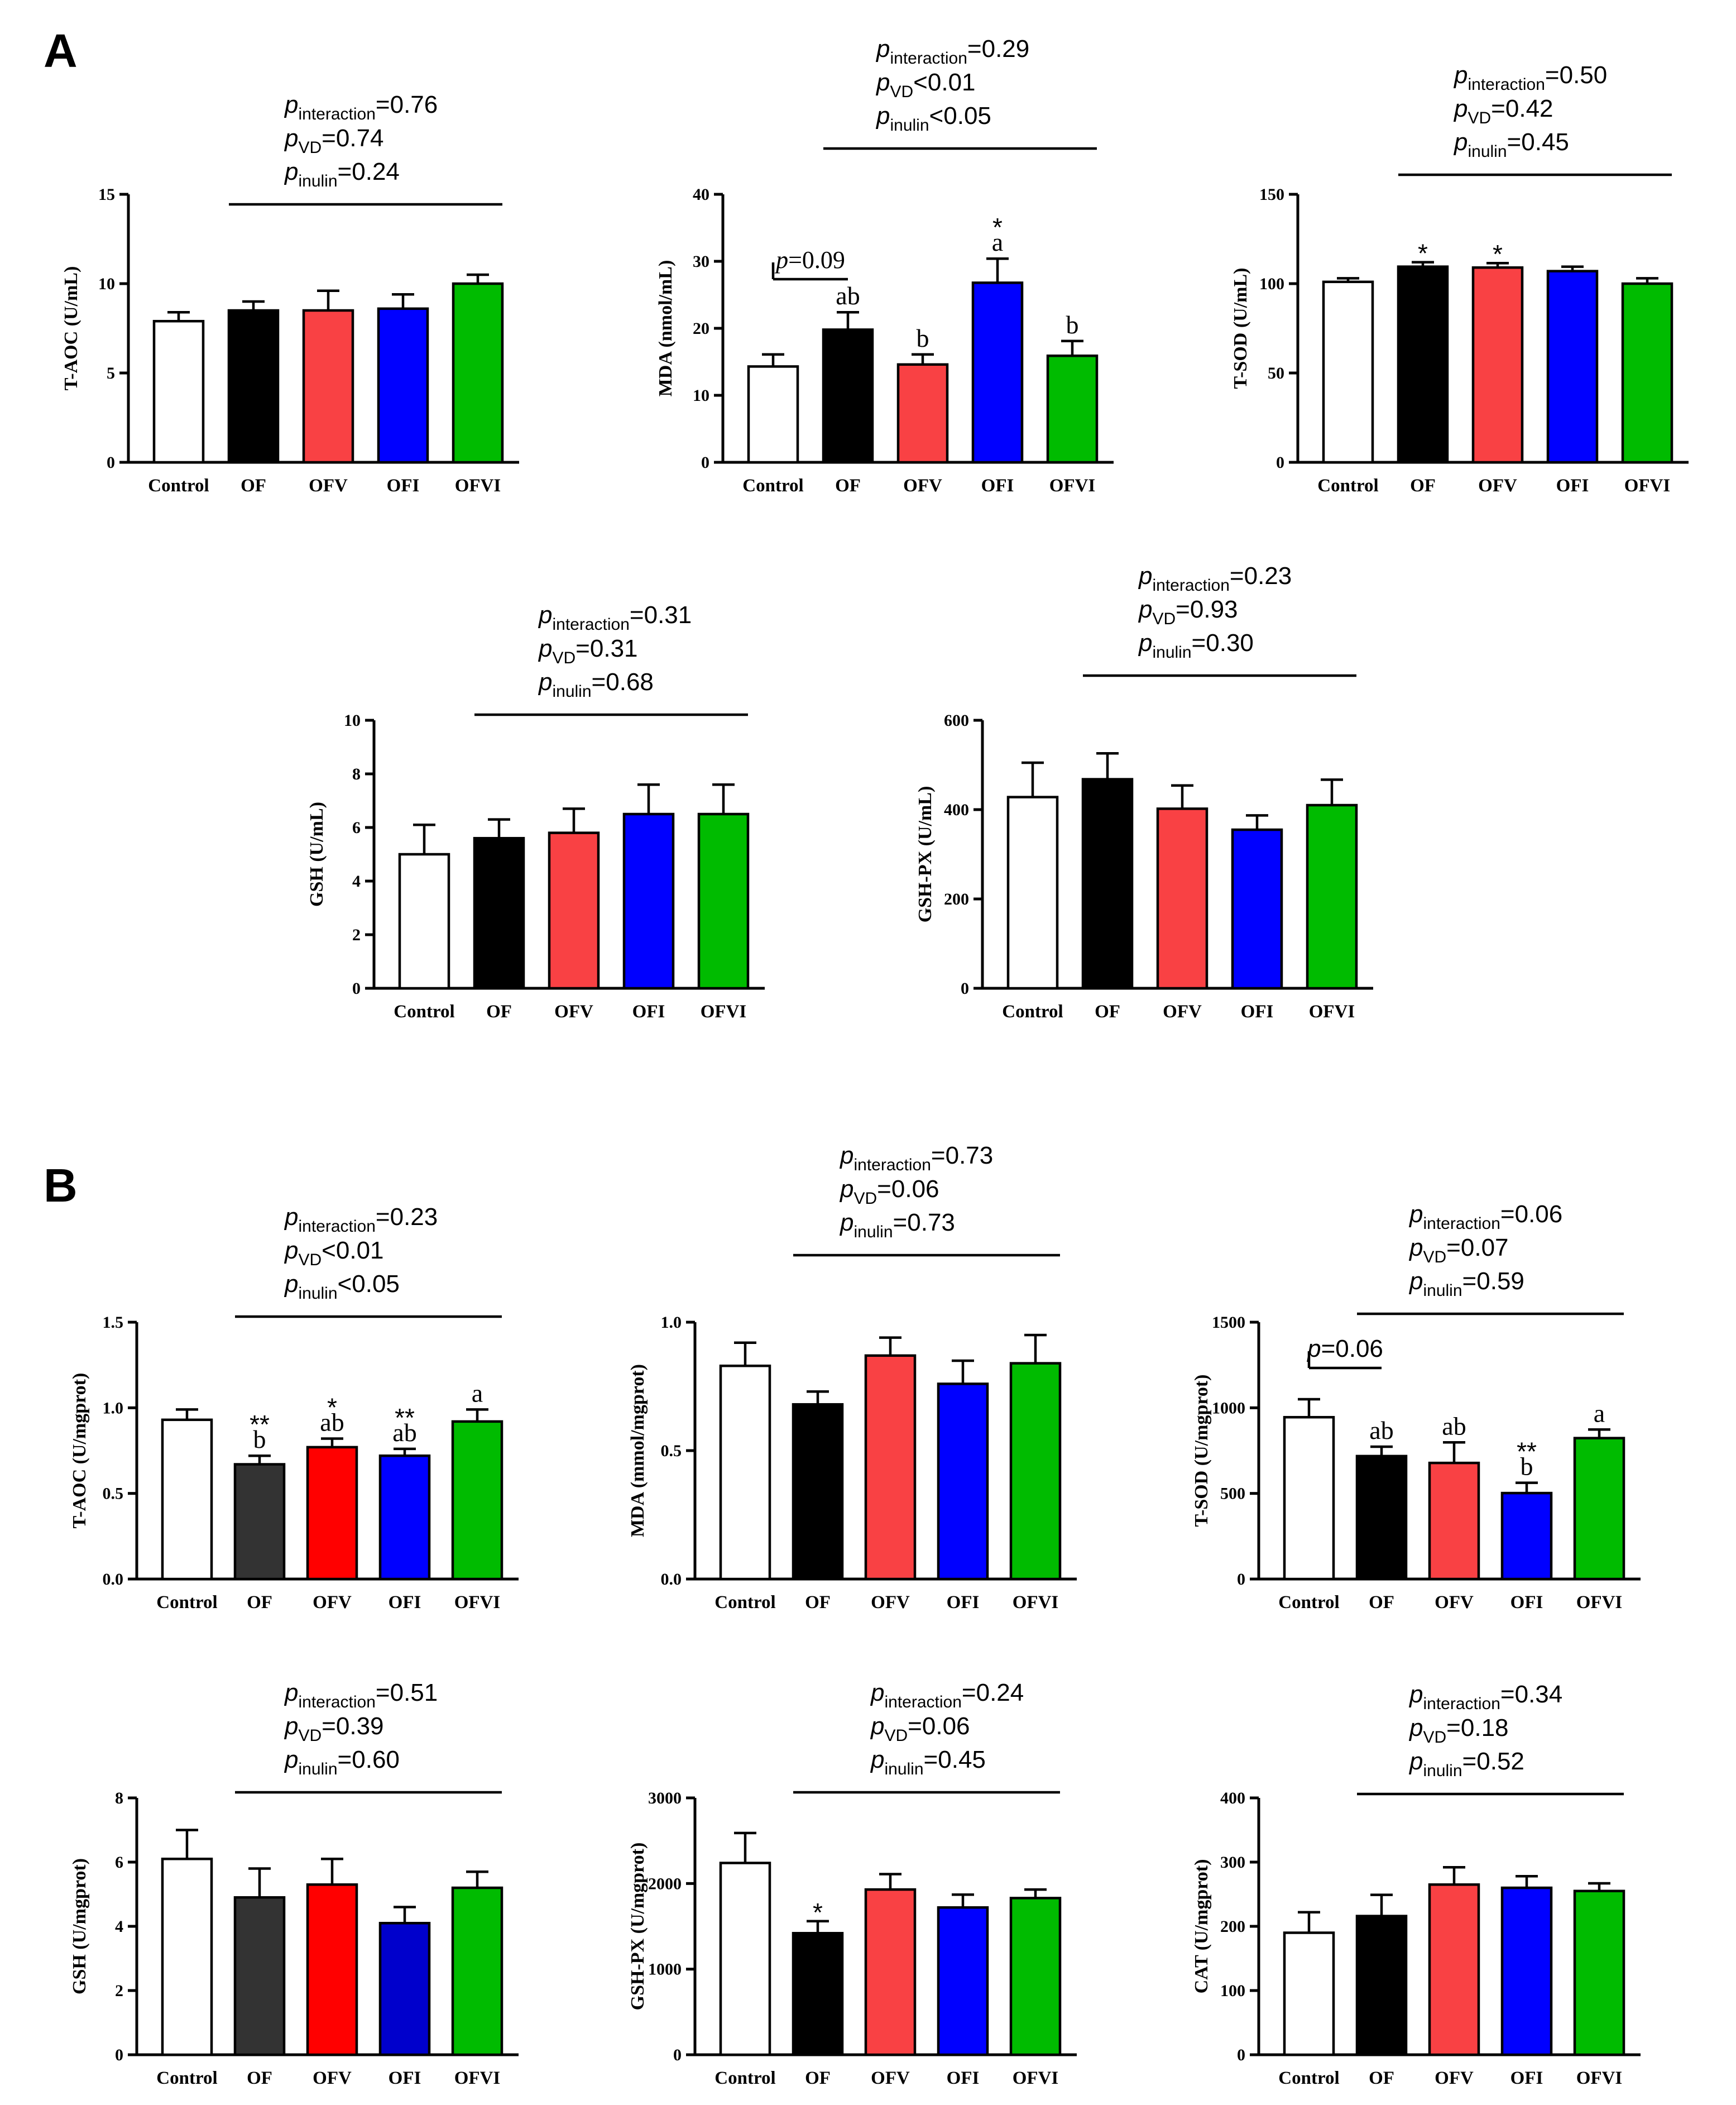  I want to click on y-tick-label: 0.5, so click(113, 1494).